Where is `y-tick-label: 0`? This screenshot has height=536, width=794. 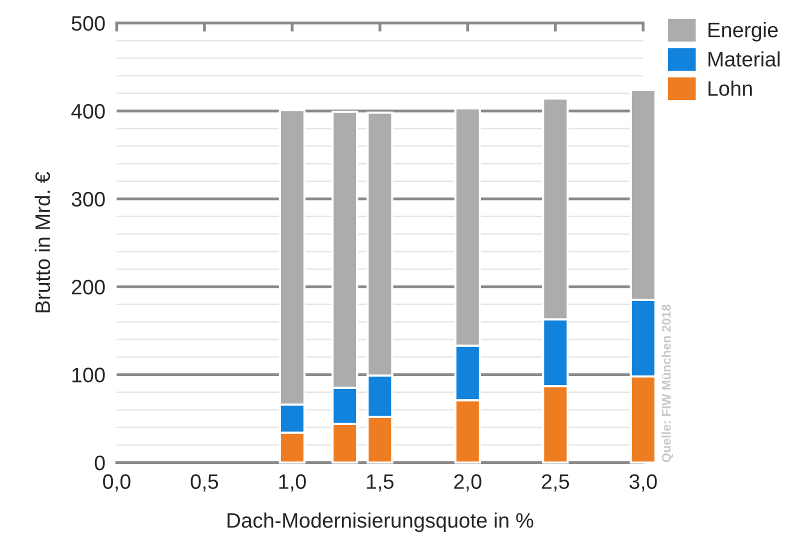
y-tick-label: 0 is located at coordinates (99, 463).